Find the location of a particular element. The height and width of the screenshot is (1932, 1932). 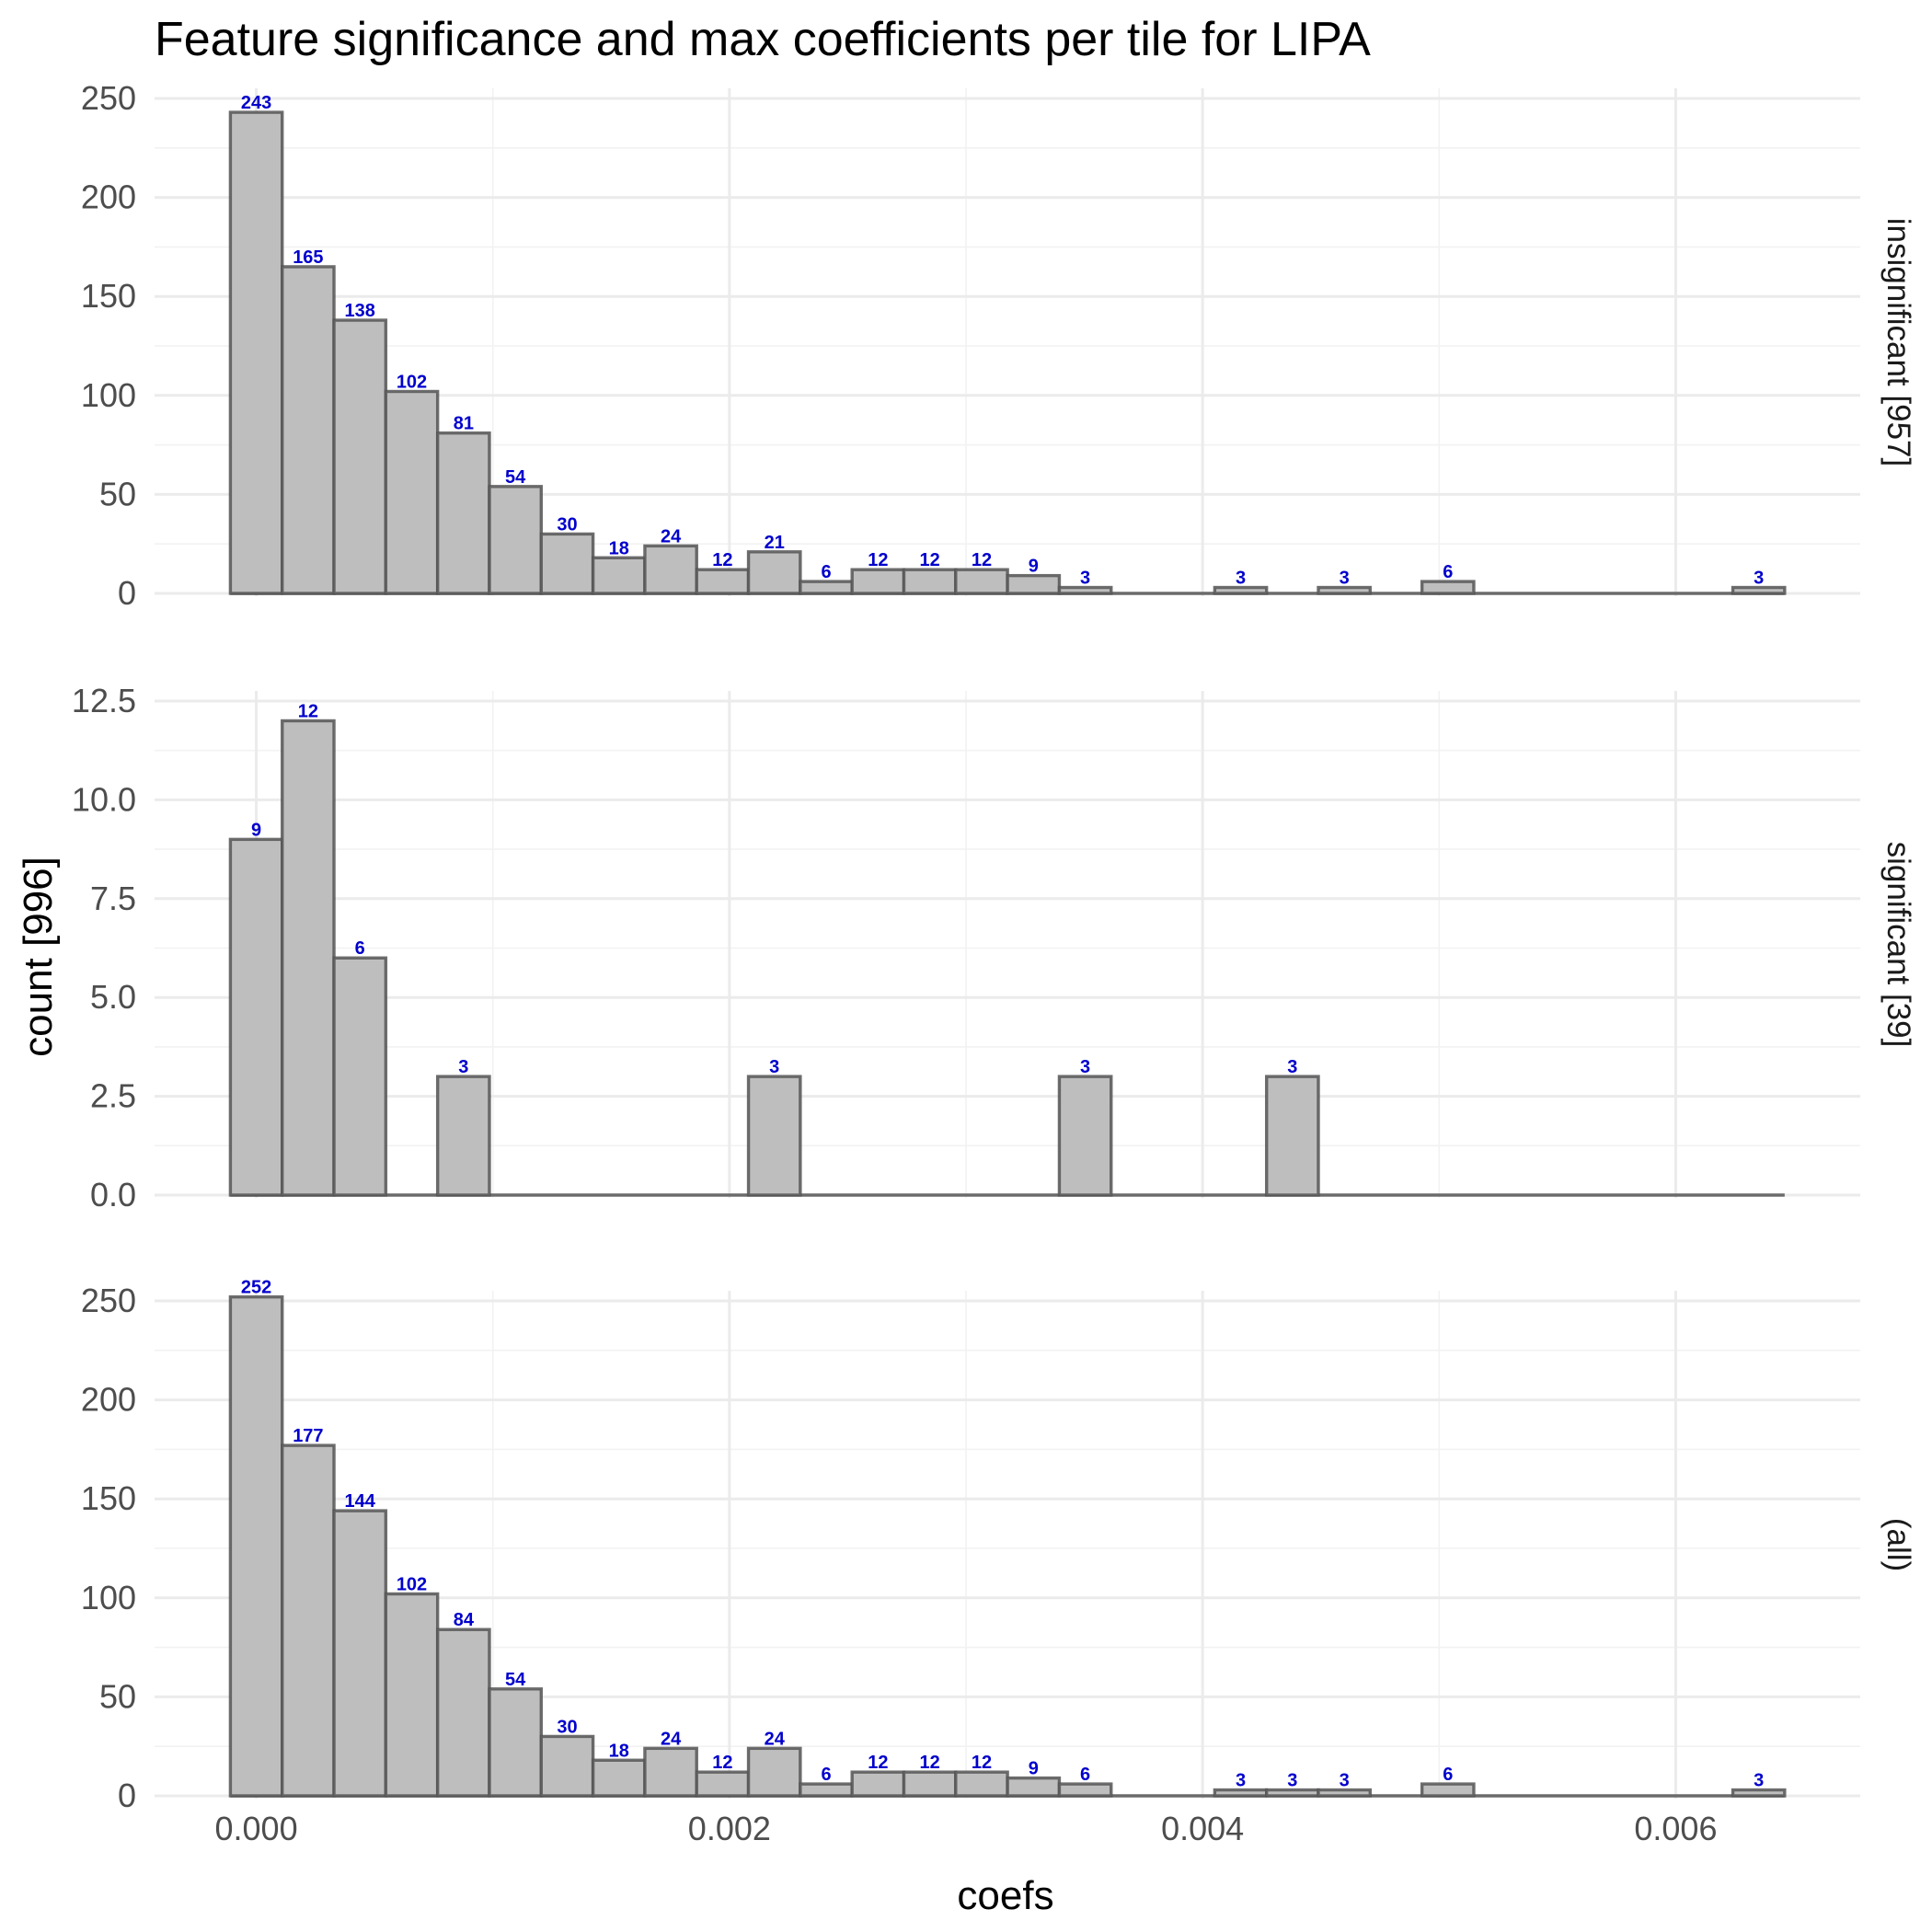

x-tick-label: 0.000 is located at coordinates (256, 1828).